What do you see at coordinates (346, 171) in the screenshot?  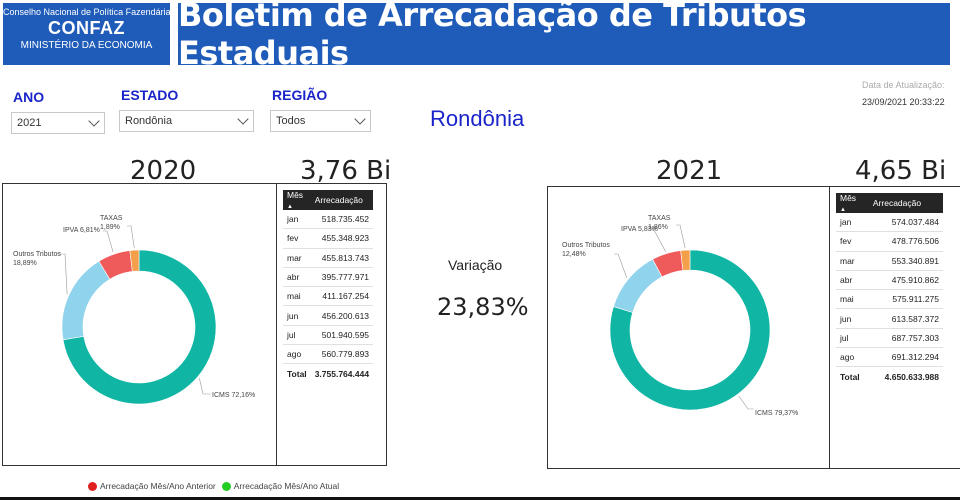 I see `left-total-short: 3,76 Bi` at bounding box center [346, 171].